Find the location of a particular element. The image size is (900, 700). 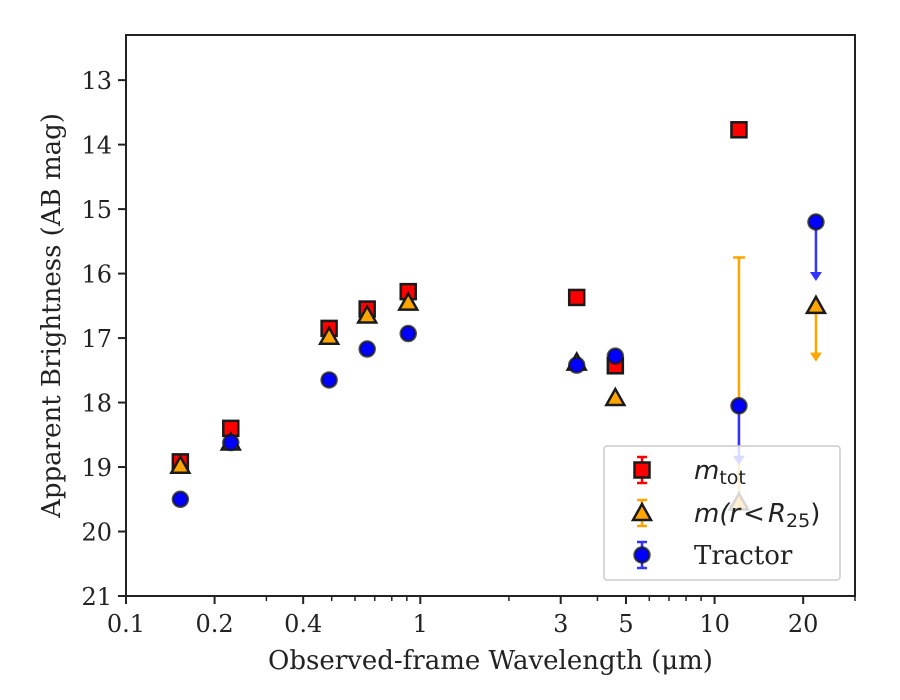

x-tick-label-5: 5 is located at coordinates (625, 624).